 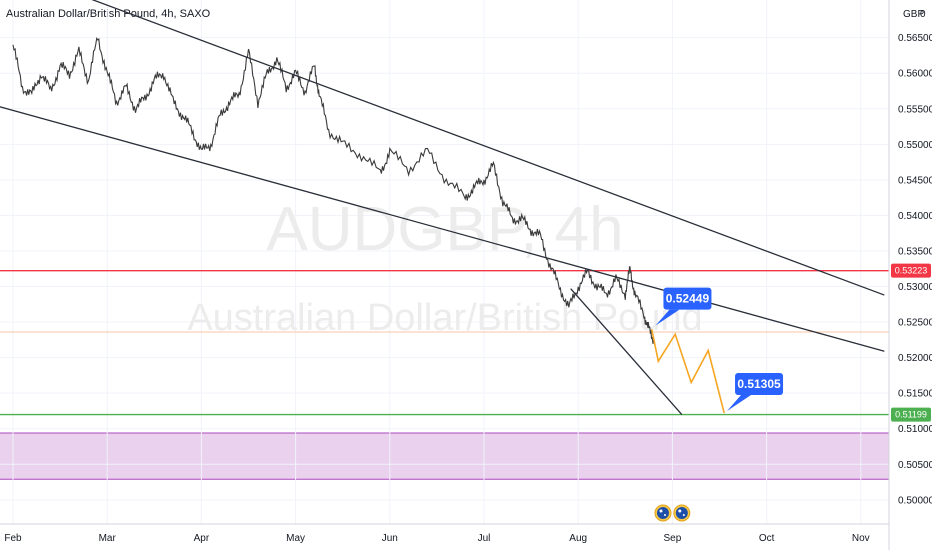 What do you see at coordinates (915, 109) in the screenshot?
I see `y-tick-label: 0.55500` at bounding box center [915, 109].